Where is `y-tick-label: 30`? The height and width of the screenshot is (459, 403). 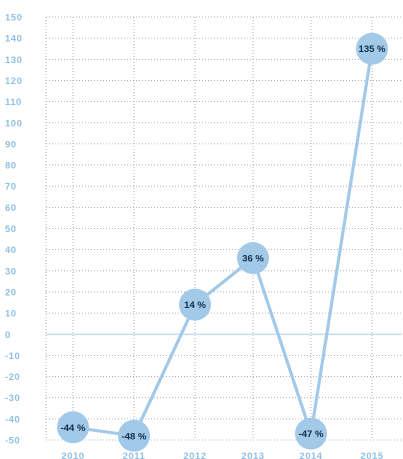
y-tick-label: 30 is located at coordinates (11, 271).